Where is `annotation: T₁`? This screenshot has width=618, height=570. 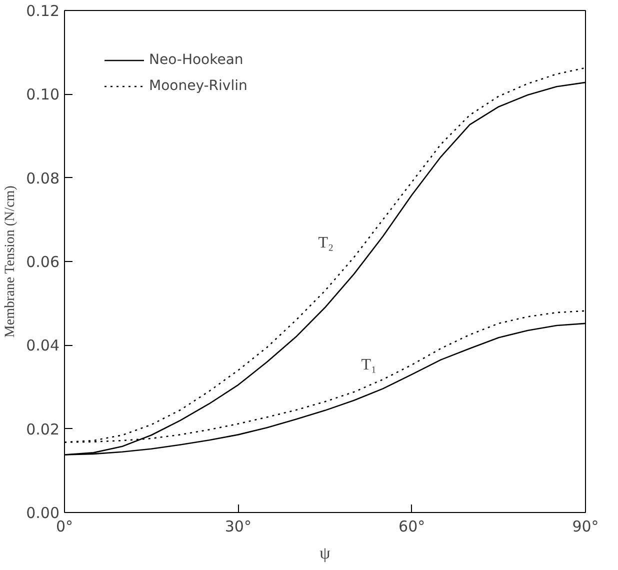
annotation: T₁ is located at coordinates (369, 365).